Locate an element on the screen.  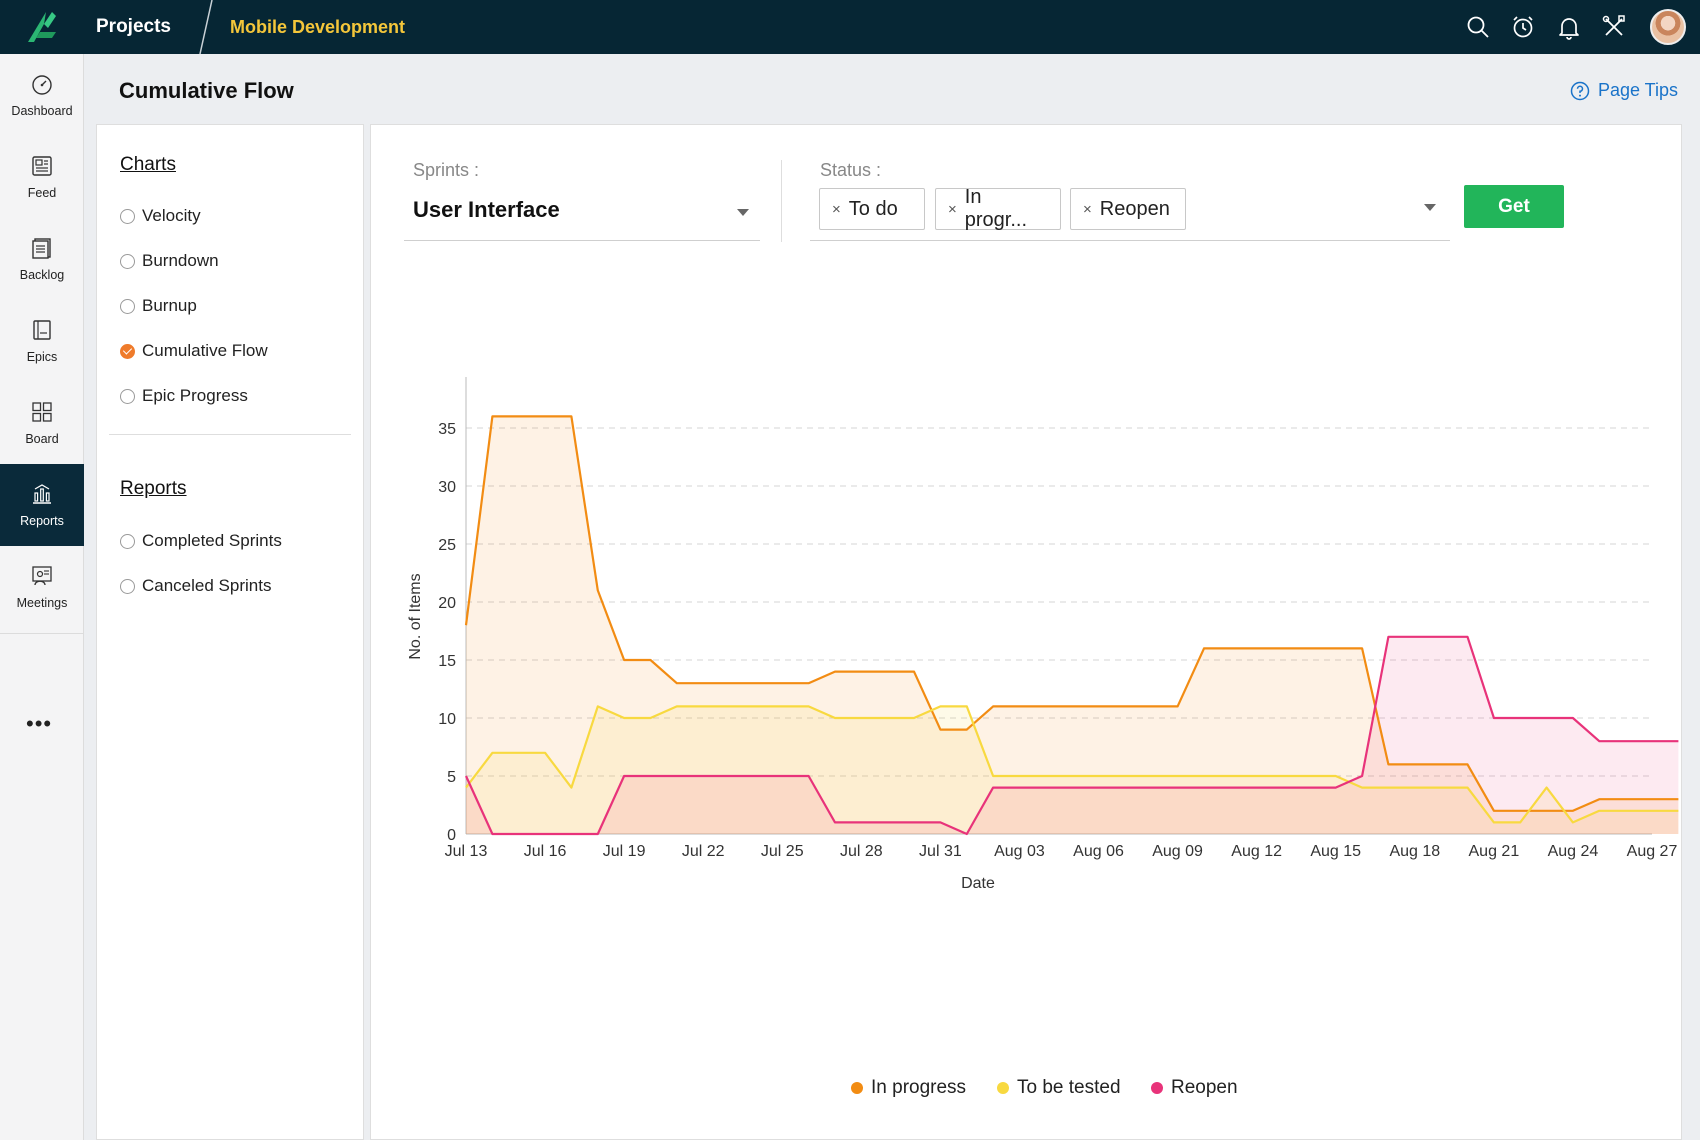
left-navigation: Dashboard Feed Backlog Epics is located at coordinates (42, 597).